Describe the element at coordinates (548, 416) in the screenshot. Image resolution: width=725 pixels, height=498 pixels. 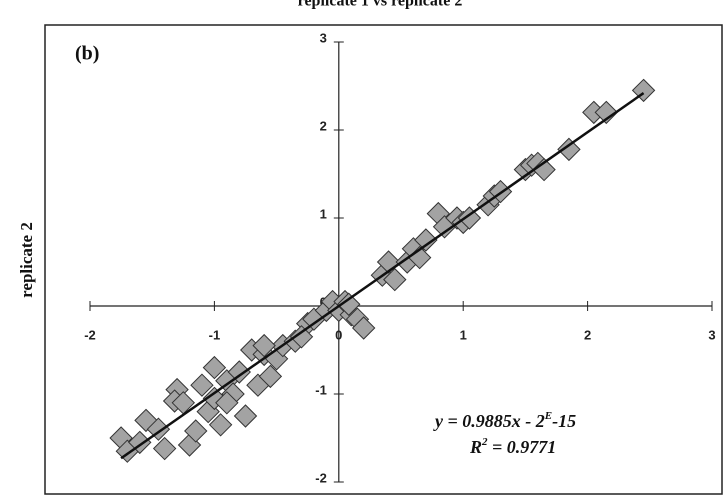
I see `equation-sup: E` at that location.